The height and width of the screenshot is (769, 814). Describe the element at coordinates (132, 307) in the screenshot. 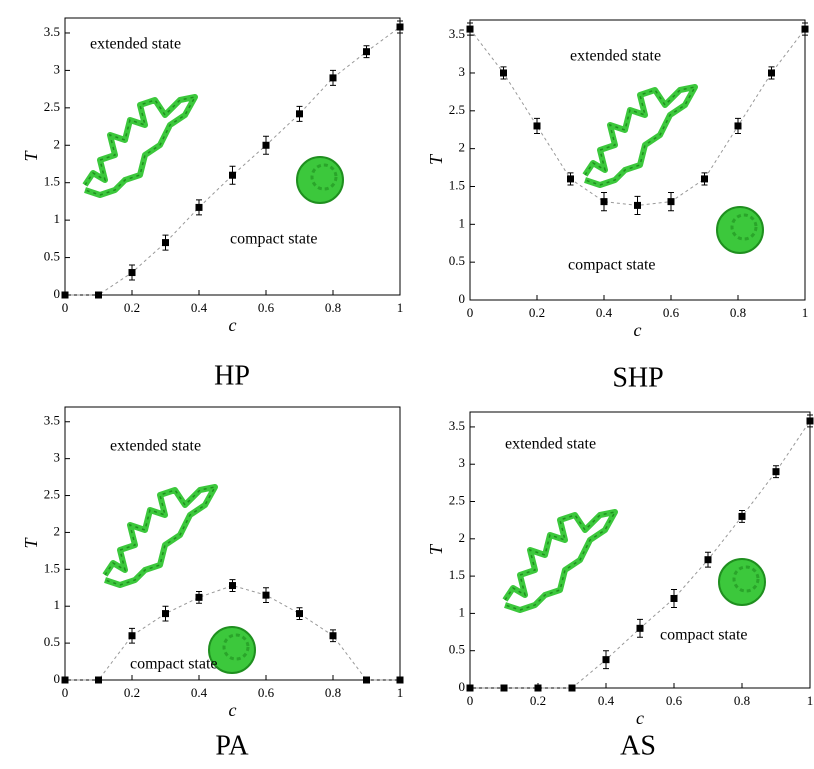

I see `x-tick-label: 0.2` at that location.